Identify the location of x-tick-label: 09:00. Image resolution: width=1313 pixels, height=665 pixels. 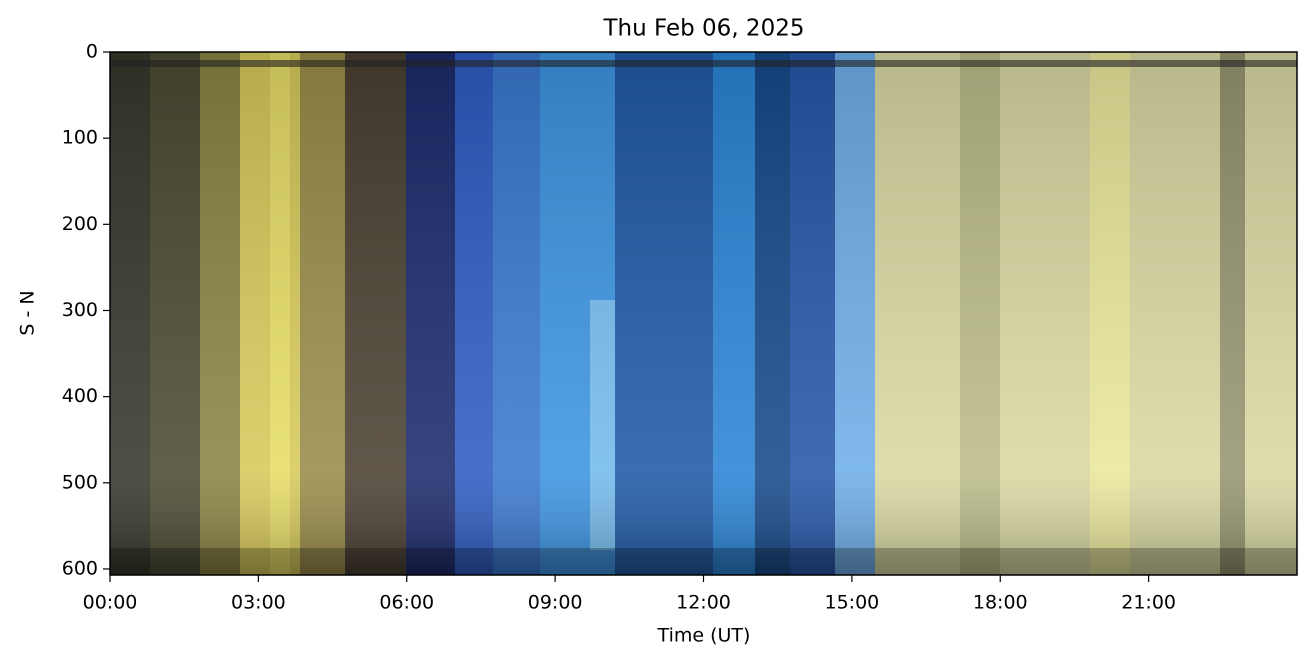
(555, 603).